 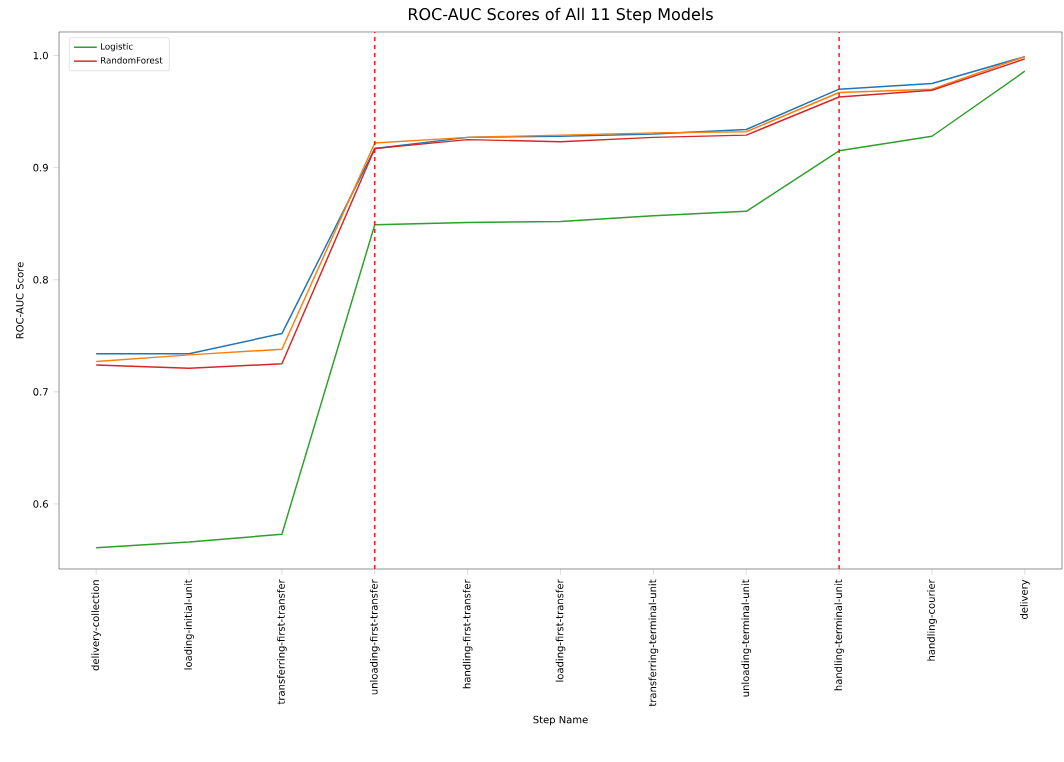 What do you see at coordinates (1025, 599) in the screenshot?
I see `x-tick-label: delivery` at bounding box center [1025, 599].